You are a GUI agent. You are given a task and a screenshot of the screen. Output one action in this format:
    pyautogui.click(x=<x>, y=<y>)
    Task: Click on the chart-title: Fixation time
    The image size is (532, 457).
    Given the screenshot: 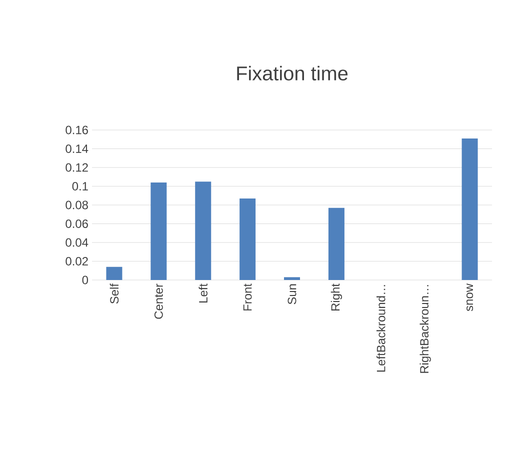 What is the action you would take?
    pyautogui.click(x=292, y=73)
    